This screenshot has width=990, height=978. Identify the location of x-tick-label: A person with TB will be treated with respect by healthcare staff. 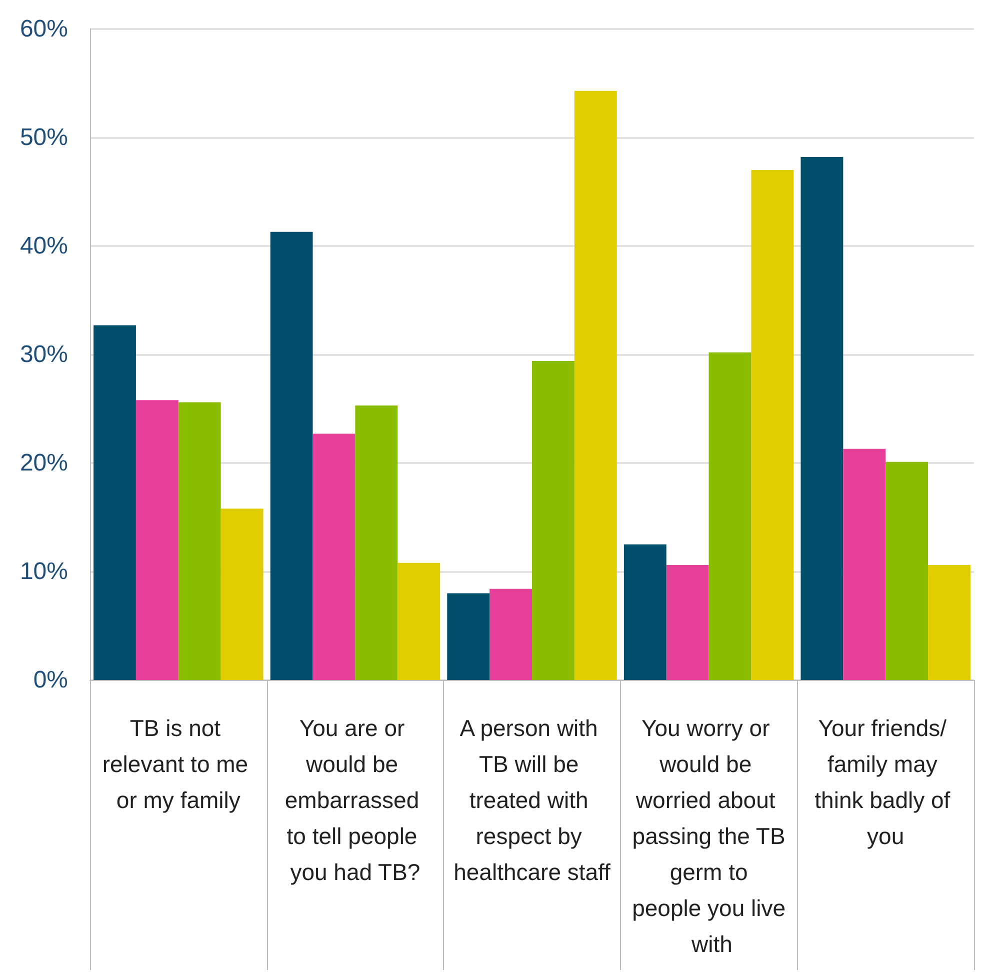
(533, 800).